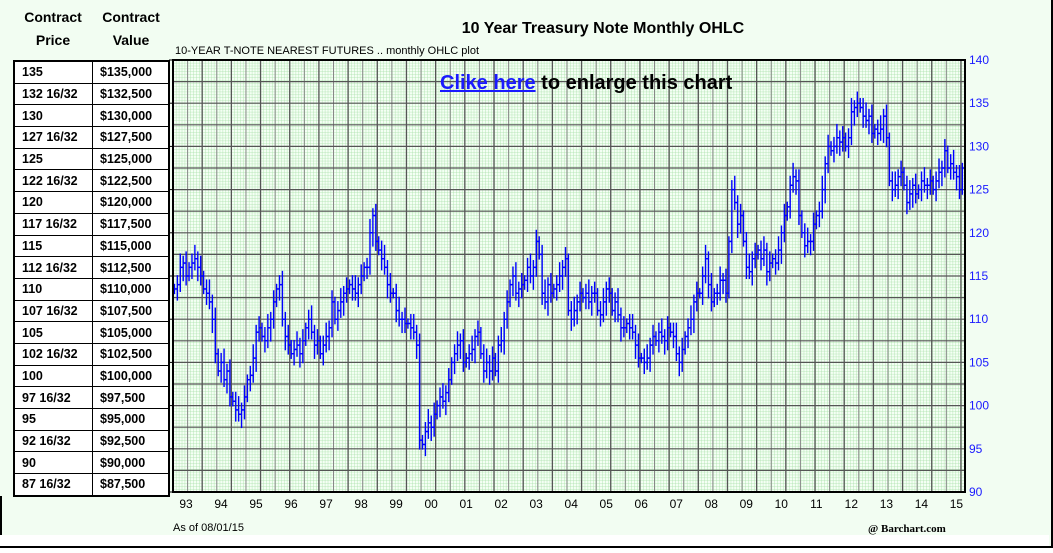 The height and width of the screenshot is (553, 1053). I want to click on contract-value-cell: $105,000, so click(131, 332).